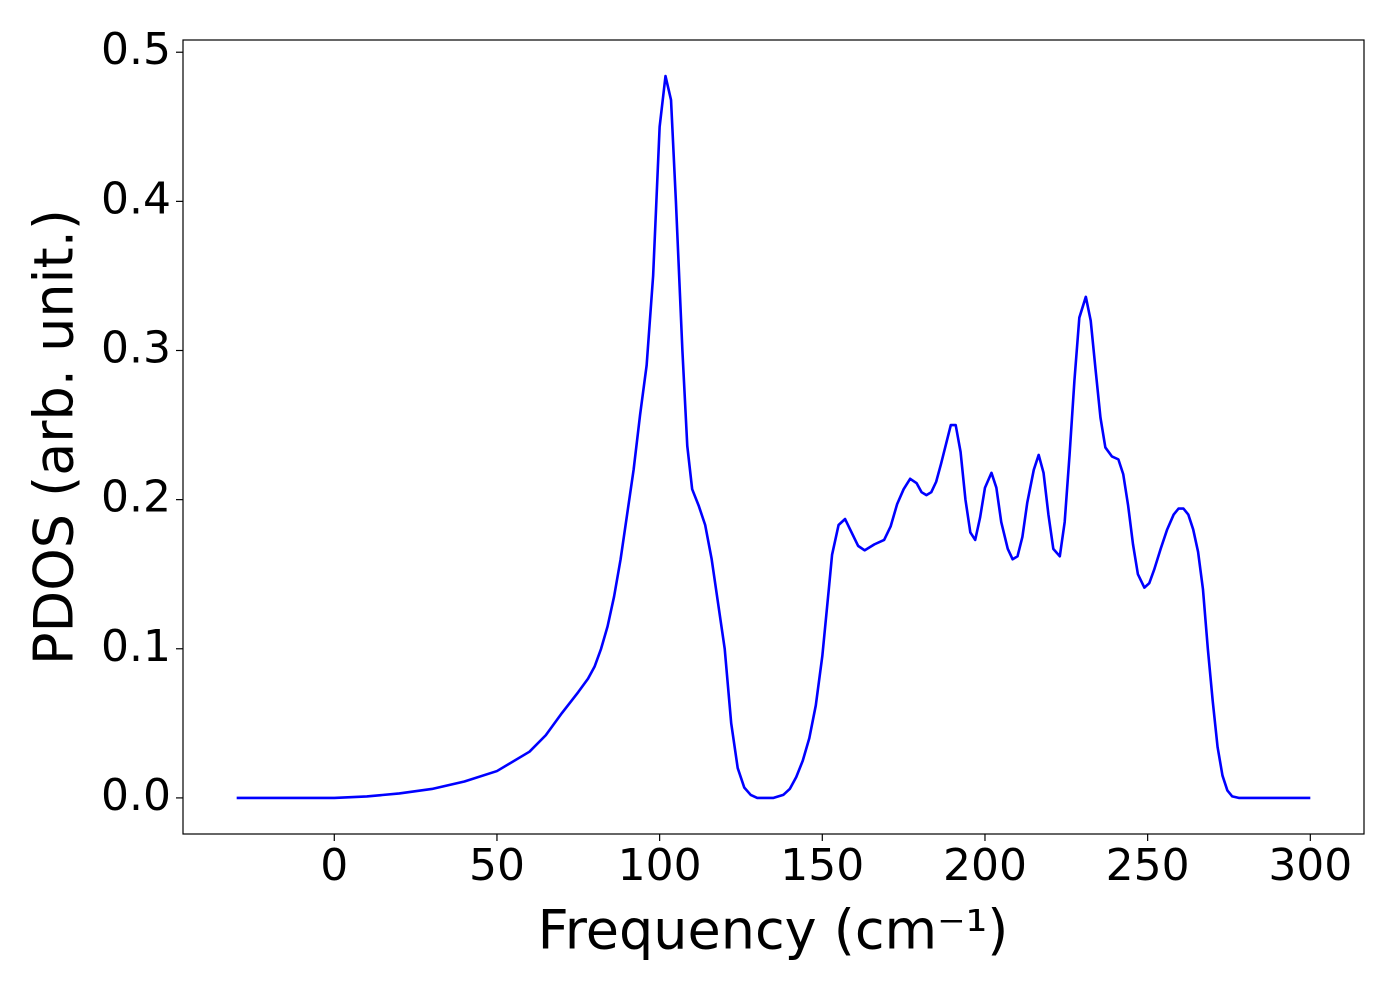 The image size is (1400, 1000). I want to click on y-tick-label: 0.3, so click(136, 348).